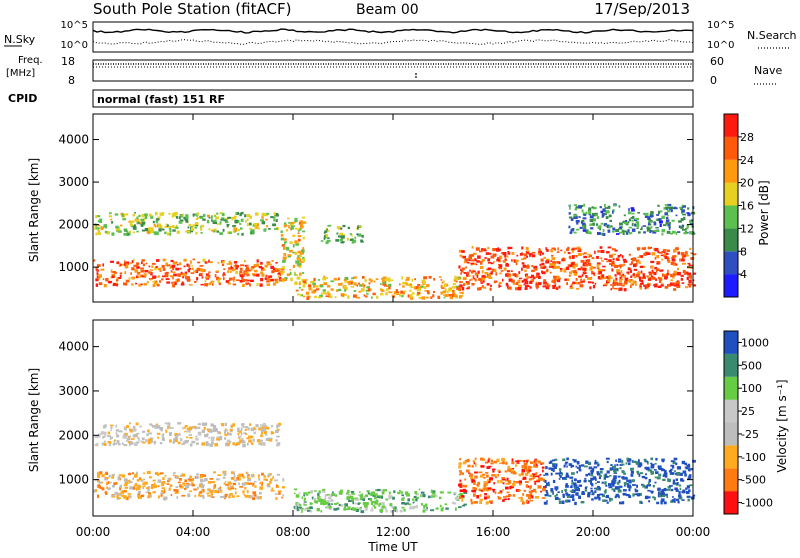 This screenshot has width=800, height=558. Describe the element at coordinates (731, 411) in the screenshot. I see `colorbar-segment` at that location.